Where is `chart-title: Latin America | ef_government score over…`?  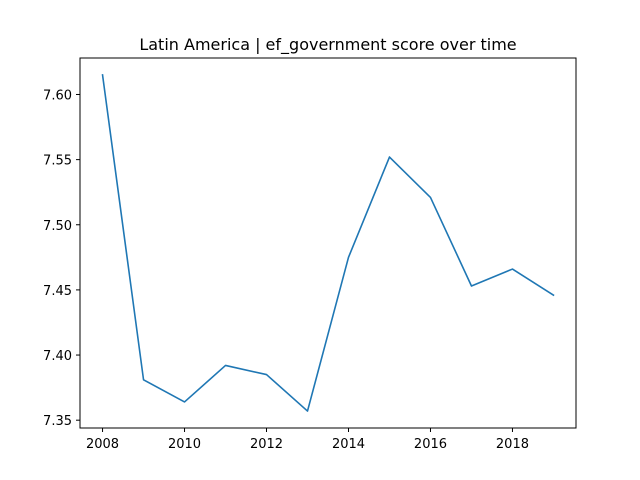
chart-title: Latin America | ef_government score over… is located at coordinates (327, 45).